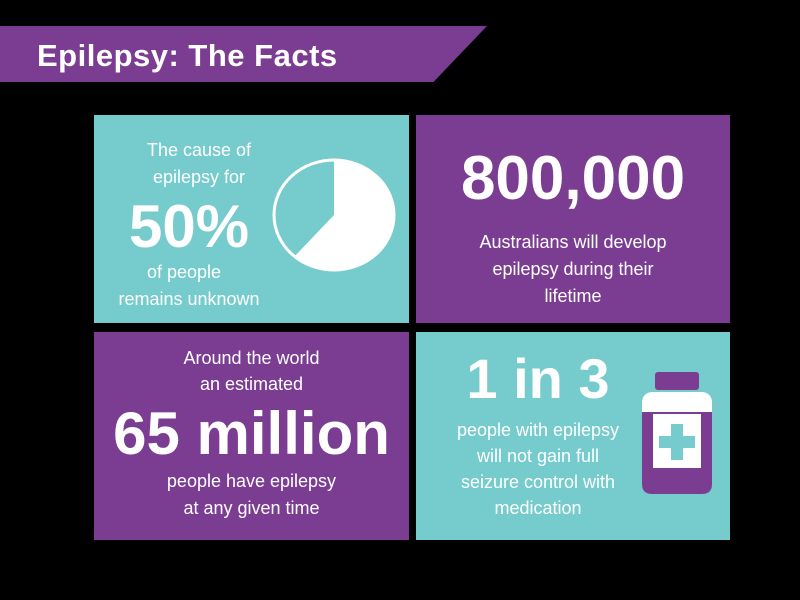  What do you see at coordinates (189, 226) in the screenshot?
I see `fact-highlight: 50%` at bounding box center [189, 226].